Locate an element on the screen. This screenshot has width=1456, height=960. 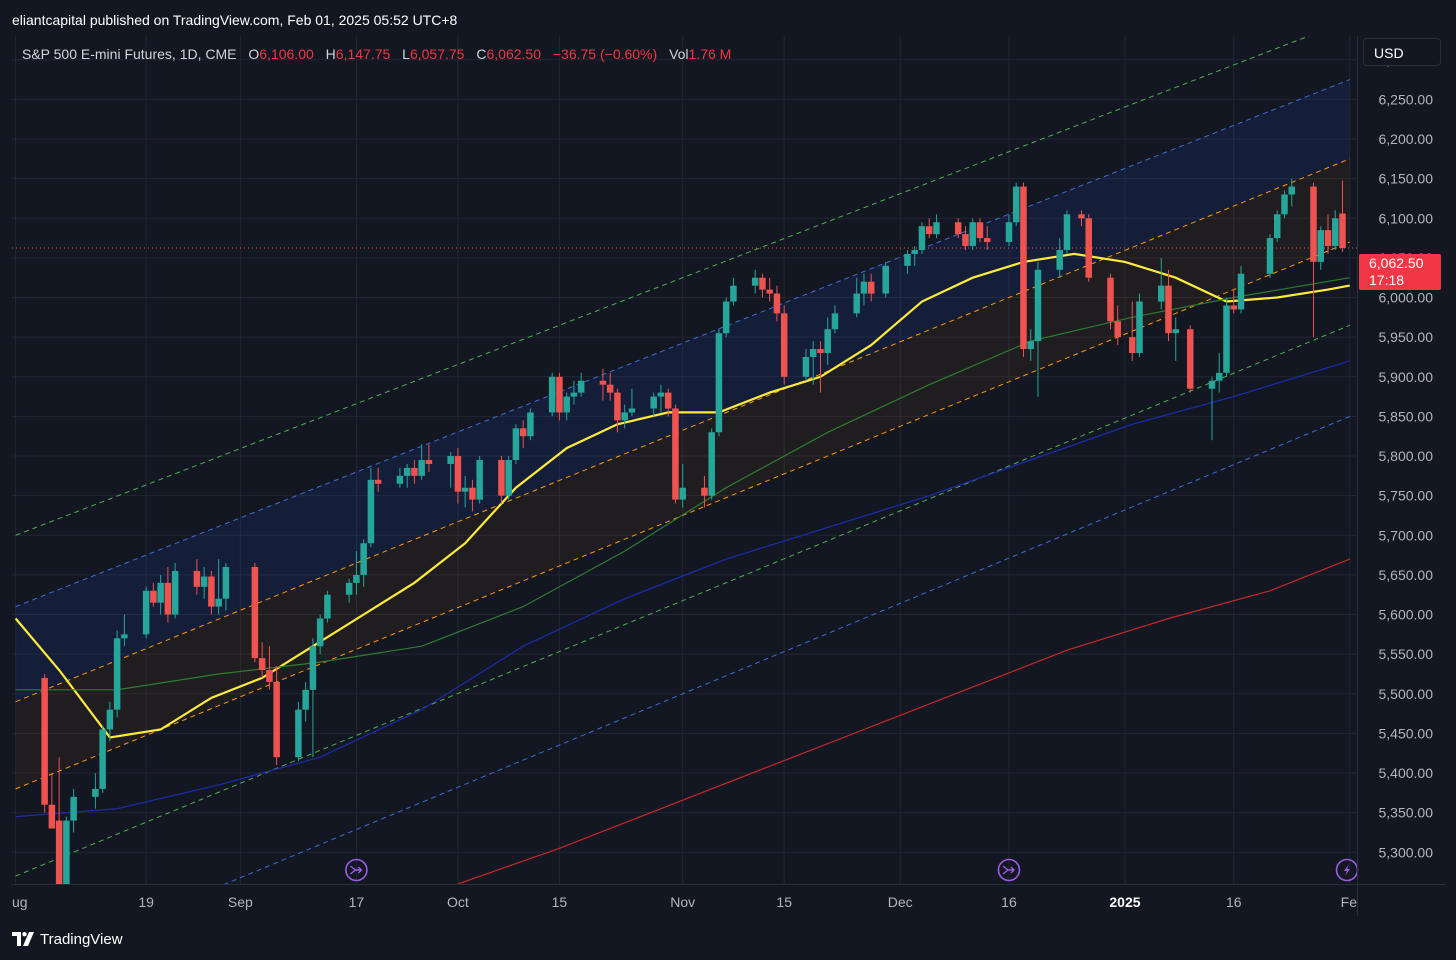
time-axis: ug 19 Sep 17 Oct 15 Nov 15 Dec 16 2025 16 Fe is located at coordinates (684, 902).